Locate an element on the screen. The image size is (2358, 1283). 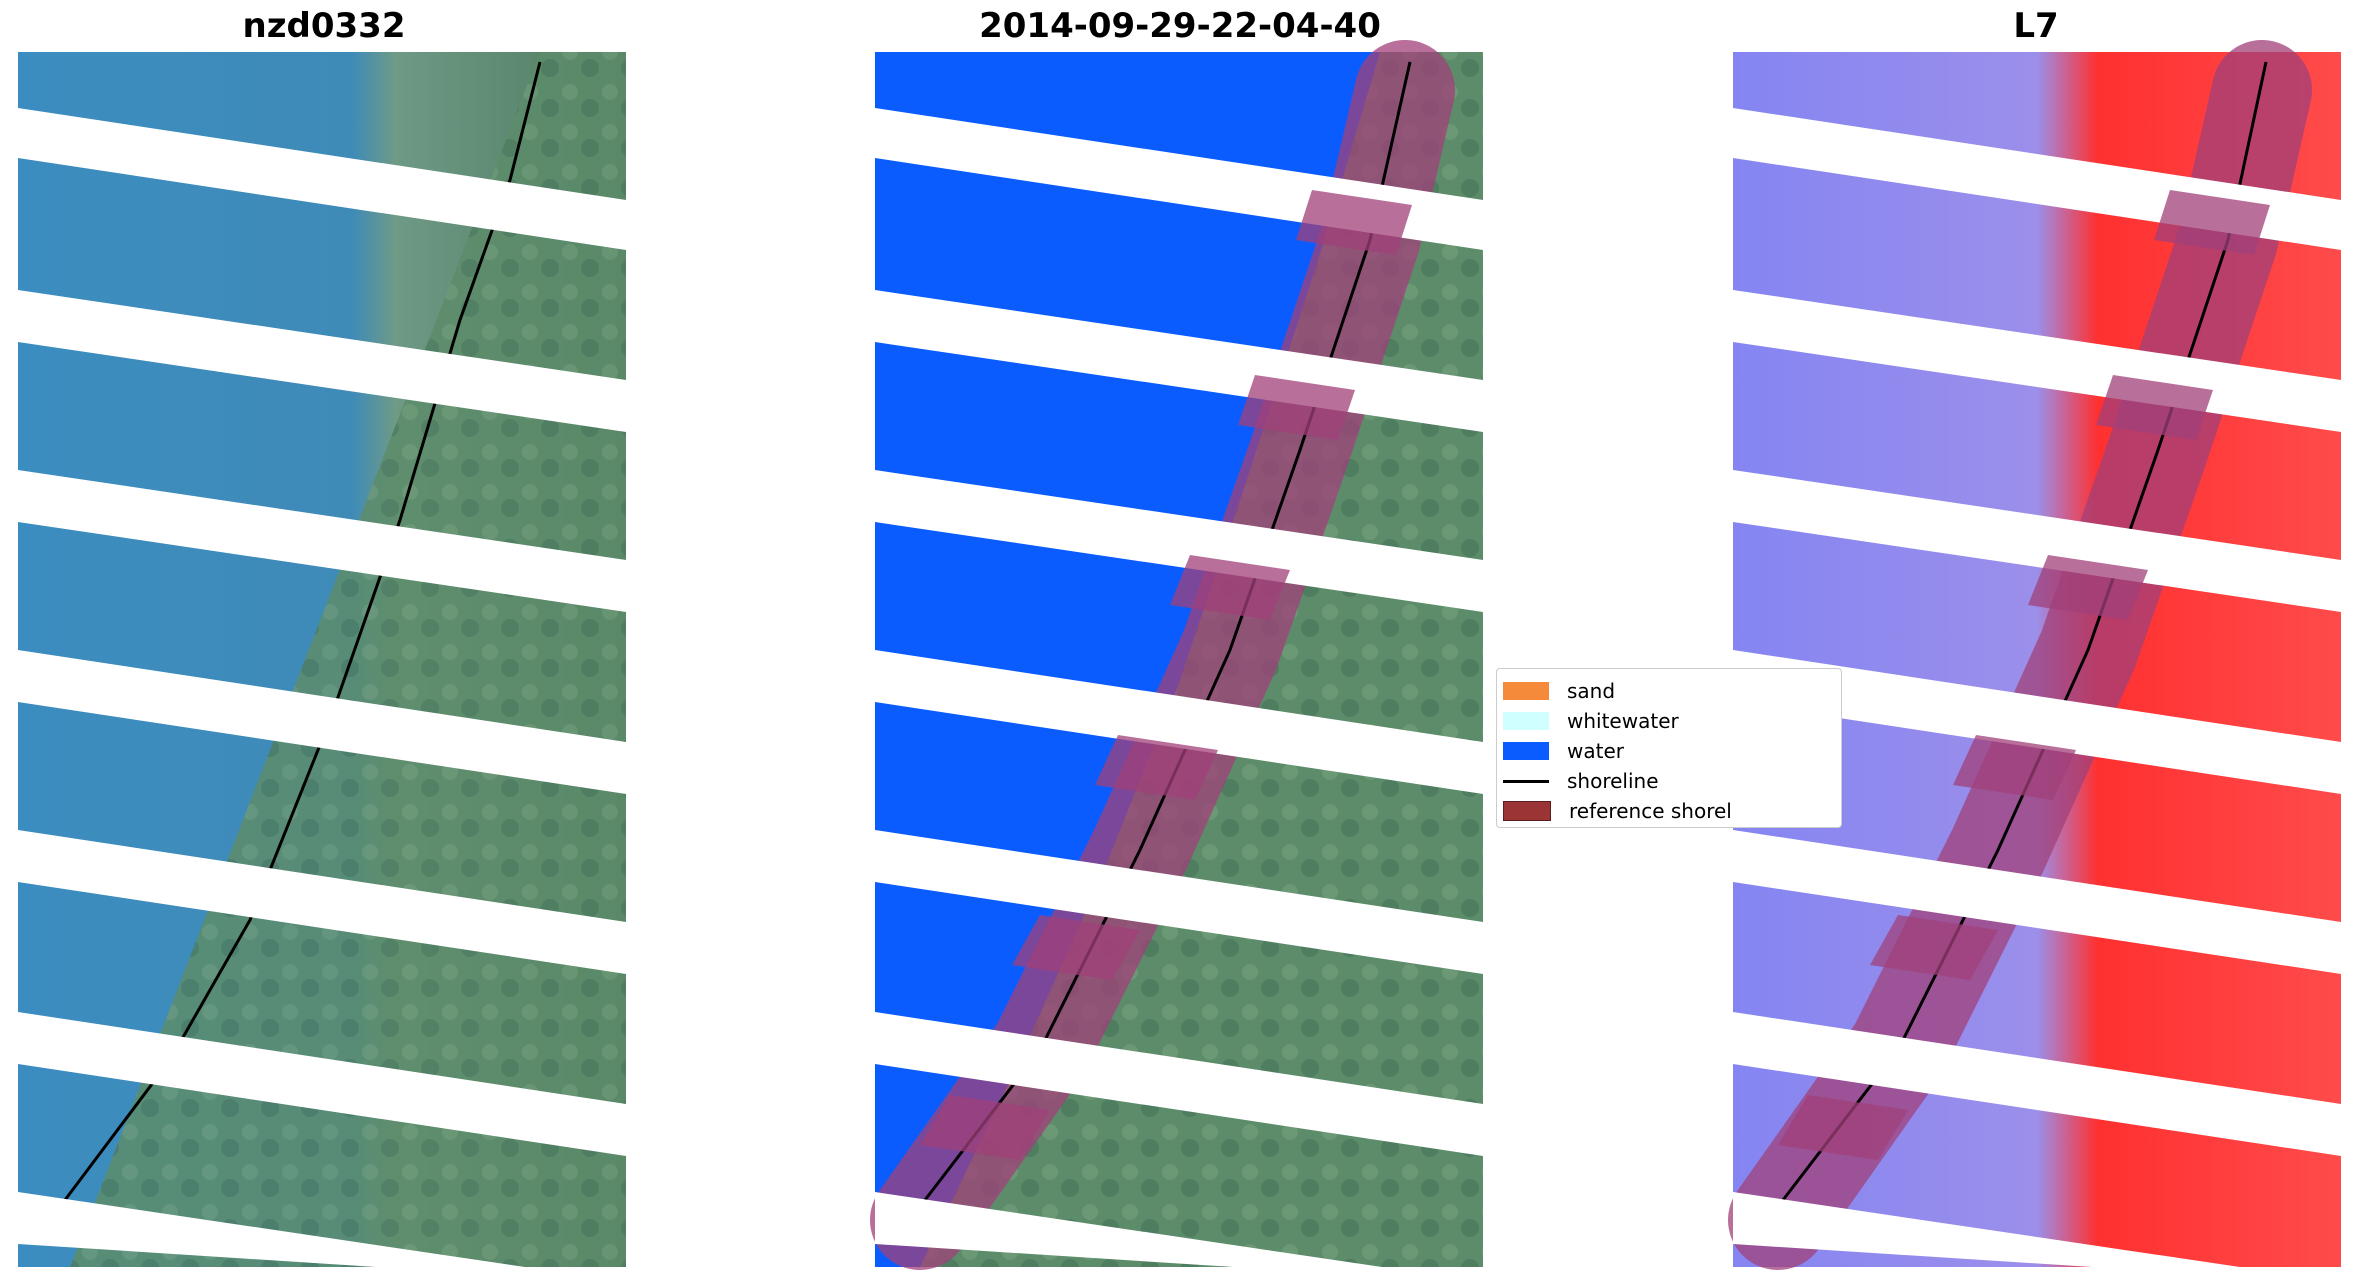
legend-item-whitewater: whitewater is located at coordinates (1591, 721).